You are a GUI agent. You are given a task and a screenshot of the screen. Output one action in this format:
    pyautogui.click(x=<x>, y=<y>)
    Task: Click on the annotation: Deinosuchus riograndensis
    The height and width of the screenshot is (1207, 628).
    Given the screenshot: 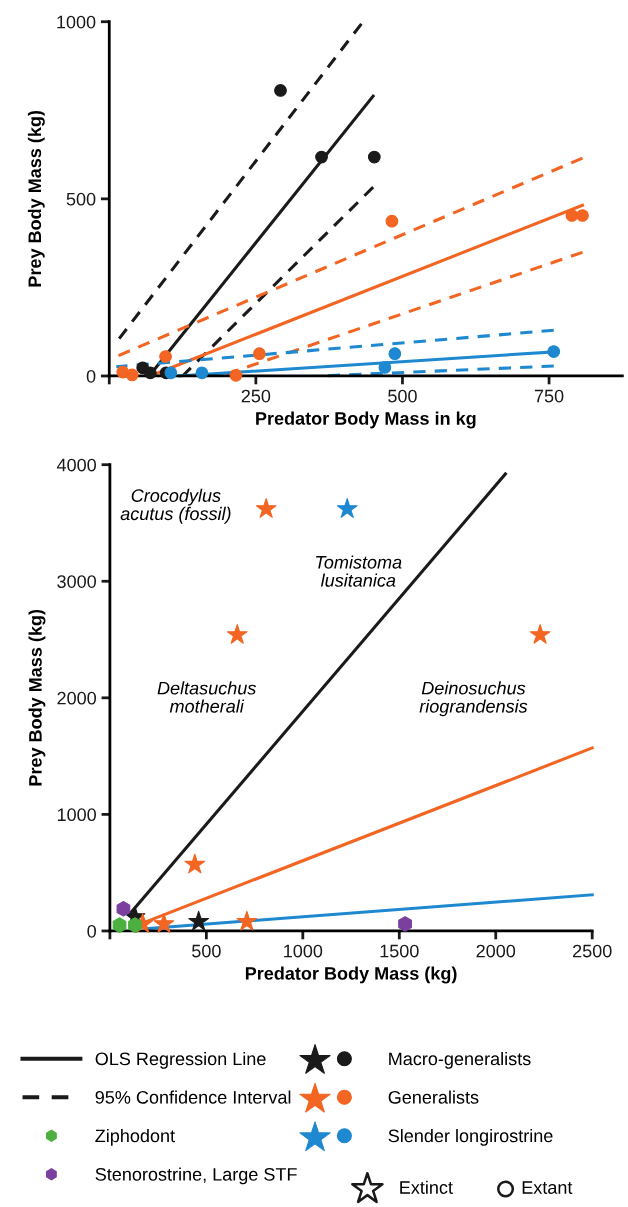 What is the action you would take?
    pyautogui.click(x=473, y=699)
    